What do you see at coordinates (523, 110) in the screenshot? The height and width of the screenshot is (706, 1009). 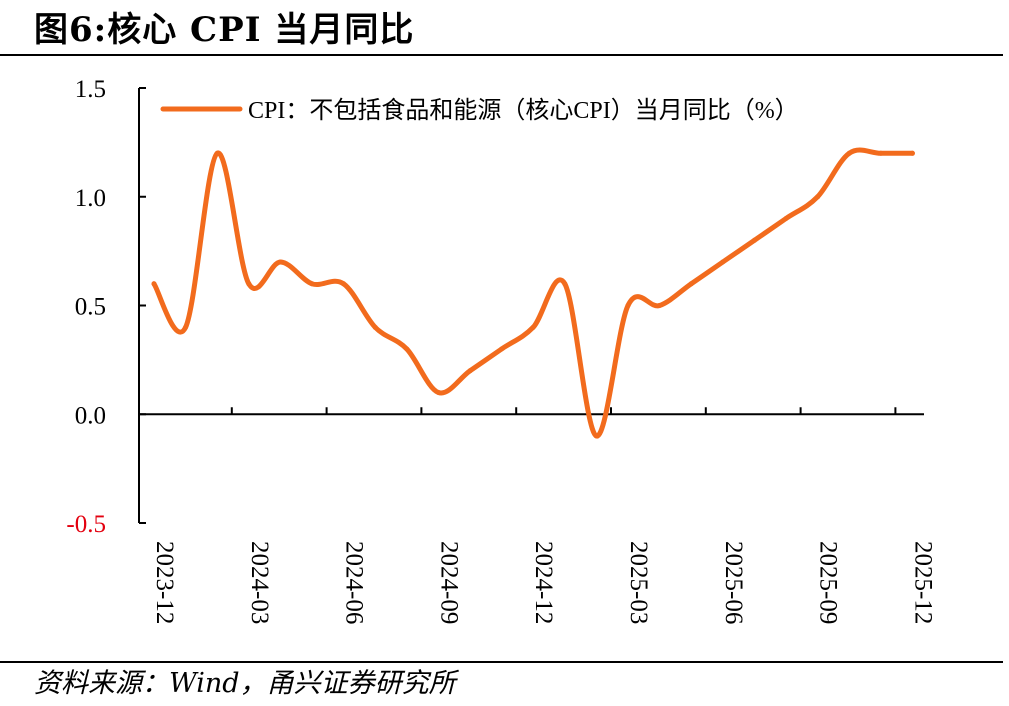 I see `legend-label: CPI：不包括食品和能源（核心CPI）当月同比（%）` at bounding box center [523, 110].